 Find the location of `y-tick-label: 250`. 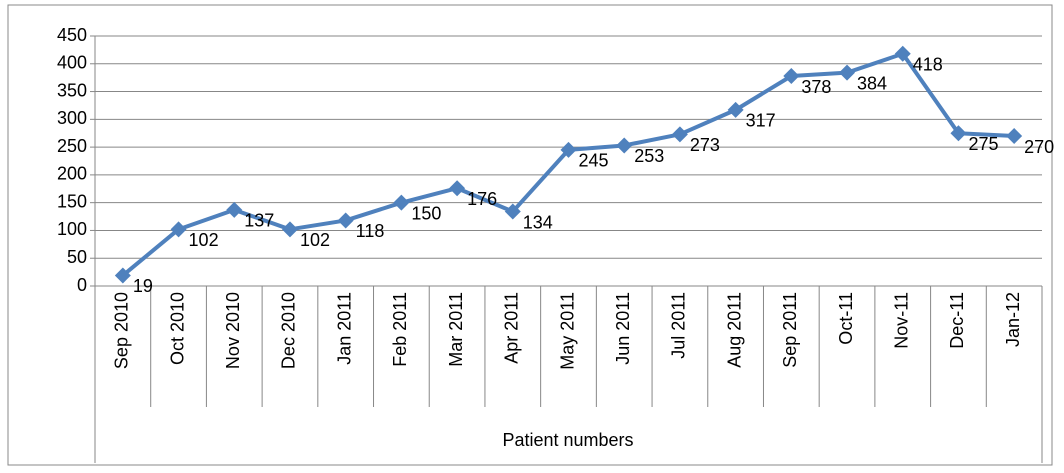

y-tick-label: 250 is located at coordinates (72, 146).